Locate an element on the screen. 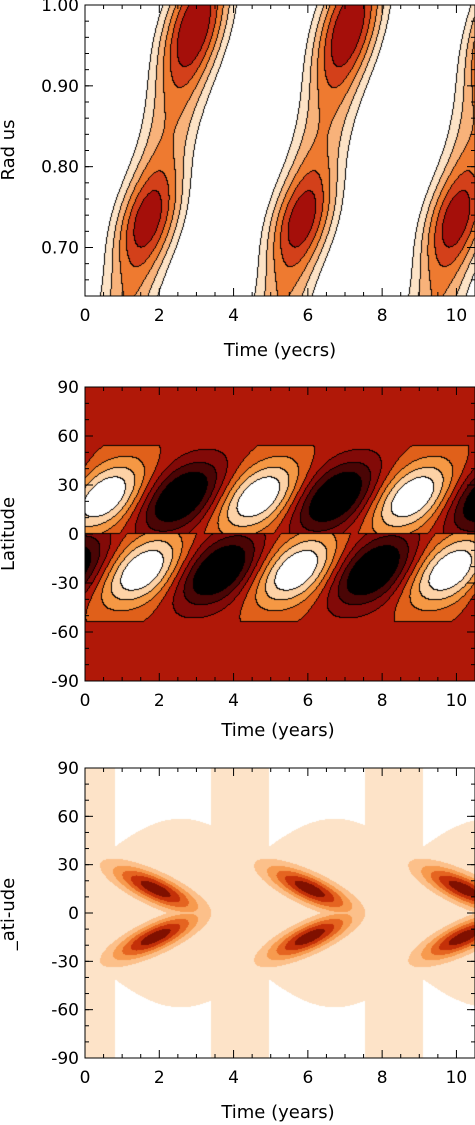  y-tick-label: 1.00 is located at coordinates (60, 8).